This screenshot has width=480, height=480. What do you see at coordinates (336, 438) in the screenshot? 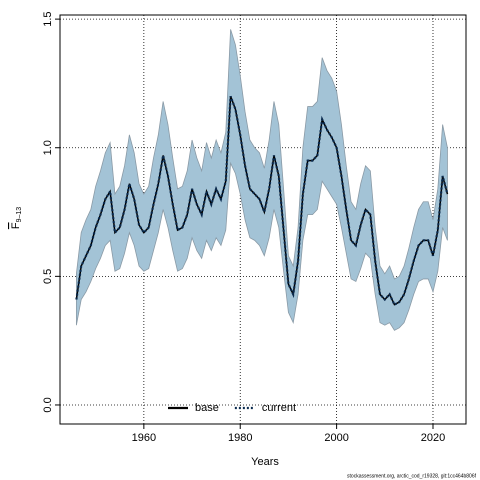
I see `x-tick-label: 2000` at bounding box center [336, 438].